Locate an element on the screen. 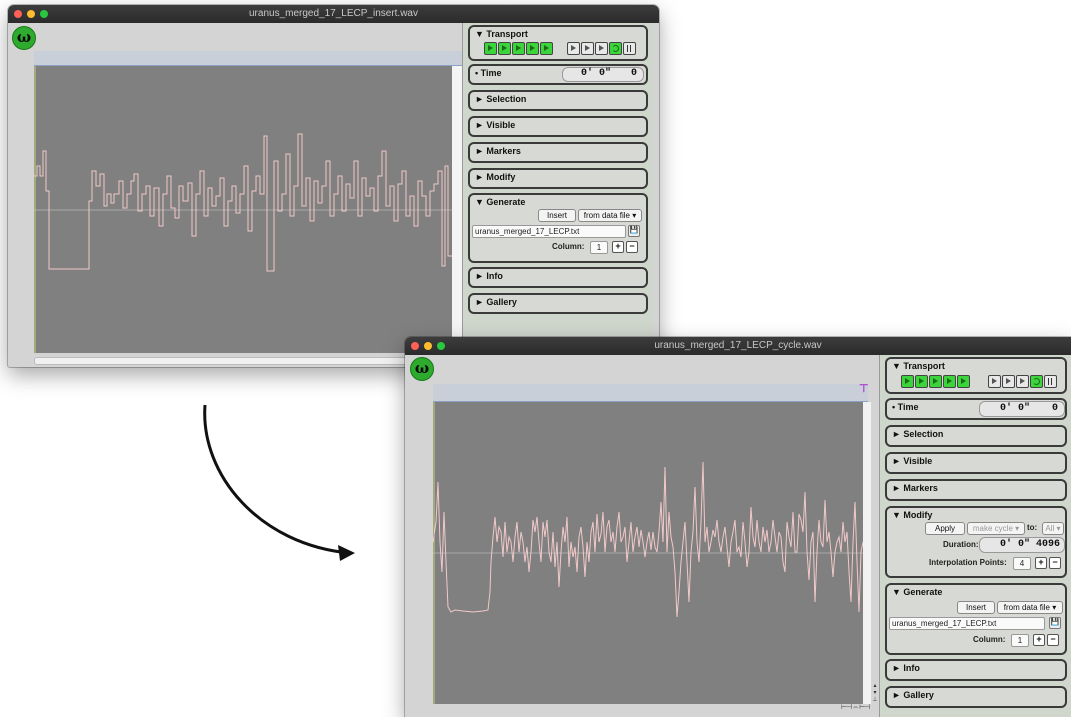 The image size is (1071, 717). playhead-marker-icon: ⊤ is located at coordinates (864, 389).